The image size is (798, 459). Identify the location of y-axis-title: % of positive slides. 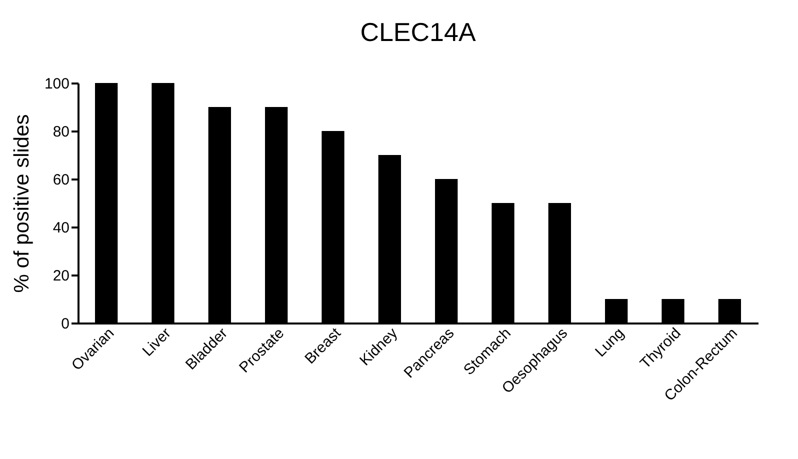
(22, 203).